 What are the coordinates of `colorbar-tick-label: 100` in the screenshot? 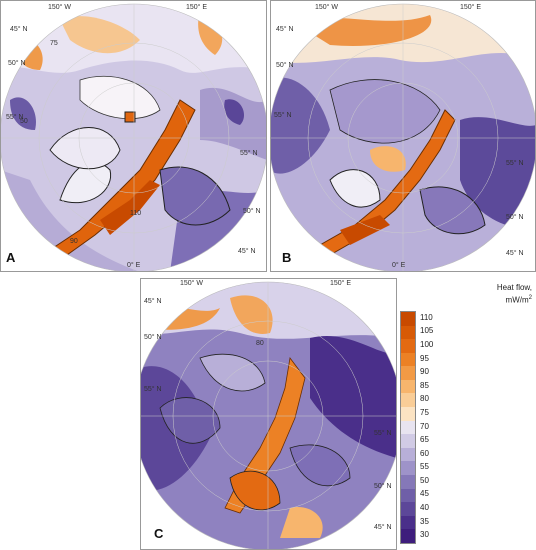 It's located at (427, 344).